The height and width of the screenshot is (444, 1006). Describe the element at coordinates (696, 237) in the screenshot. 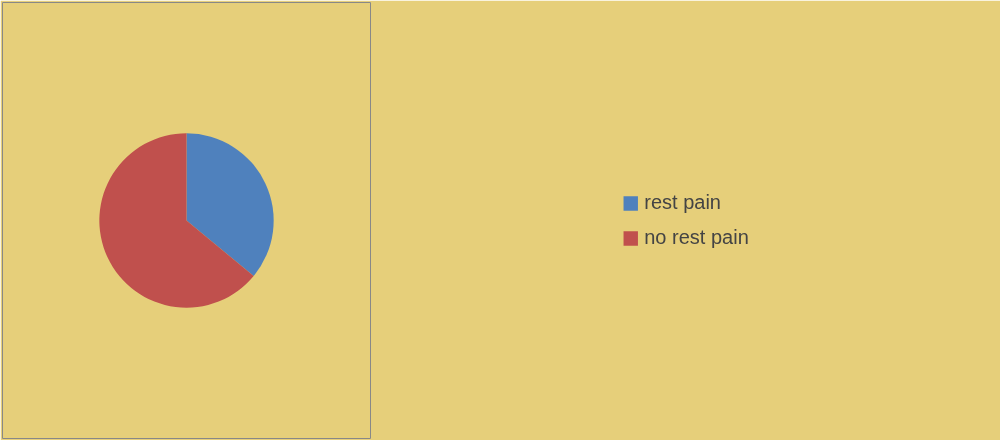

I see `legend-label: no rest pain` at that location.